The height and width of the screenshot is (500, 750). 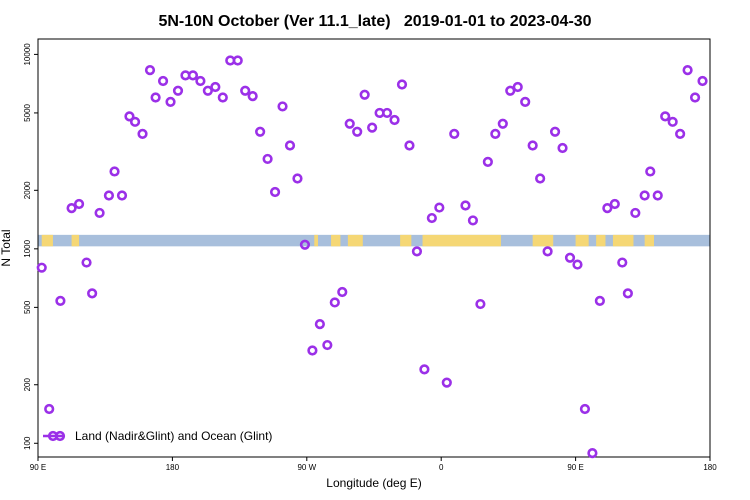 I want to click on y-tick-label: 500, so click(x=27, y=307).